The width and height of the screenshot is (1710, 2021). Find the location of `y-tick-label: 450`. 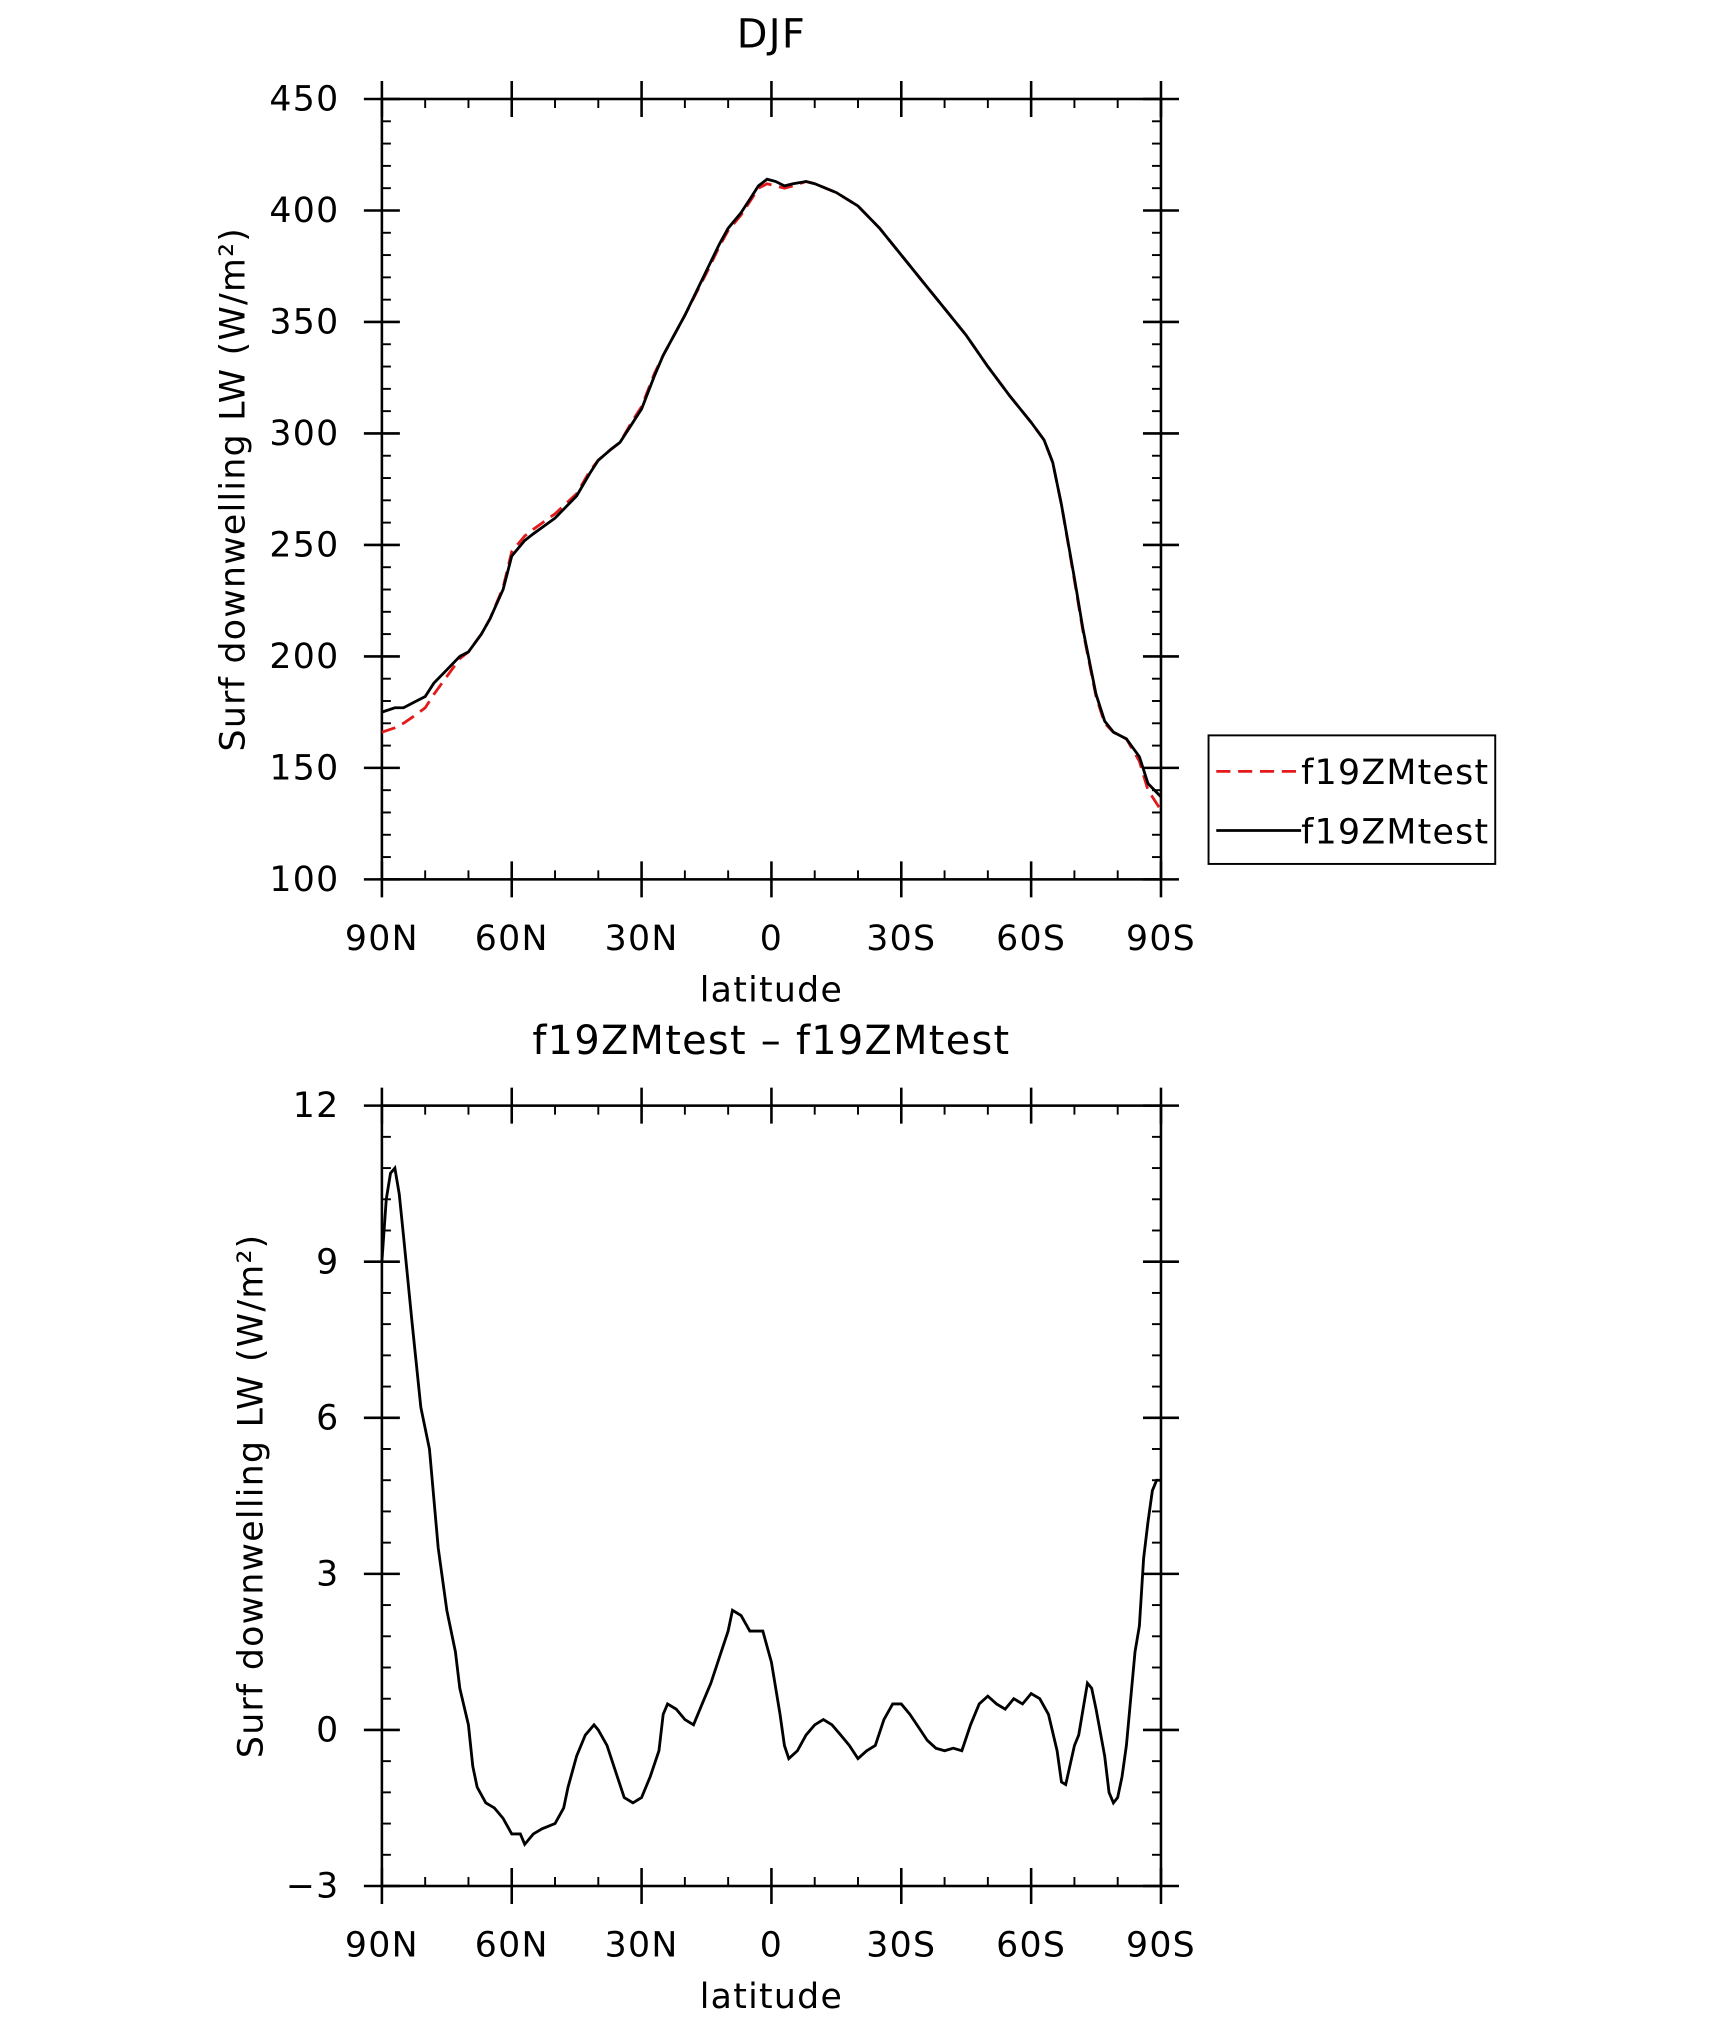

y-tick-label: 450 is located at coordinates (304, 100).